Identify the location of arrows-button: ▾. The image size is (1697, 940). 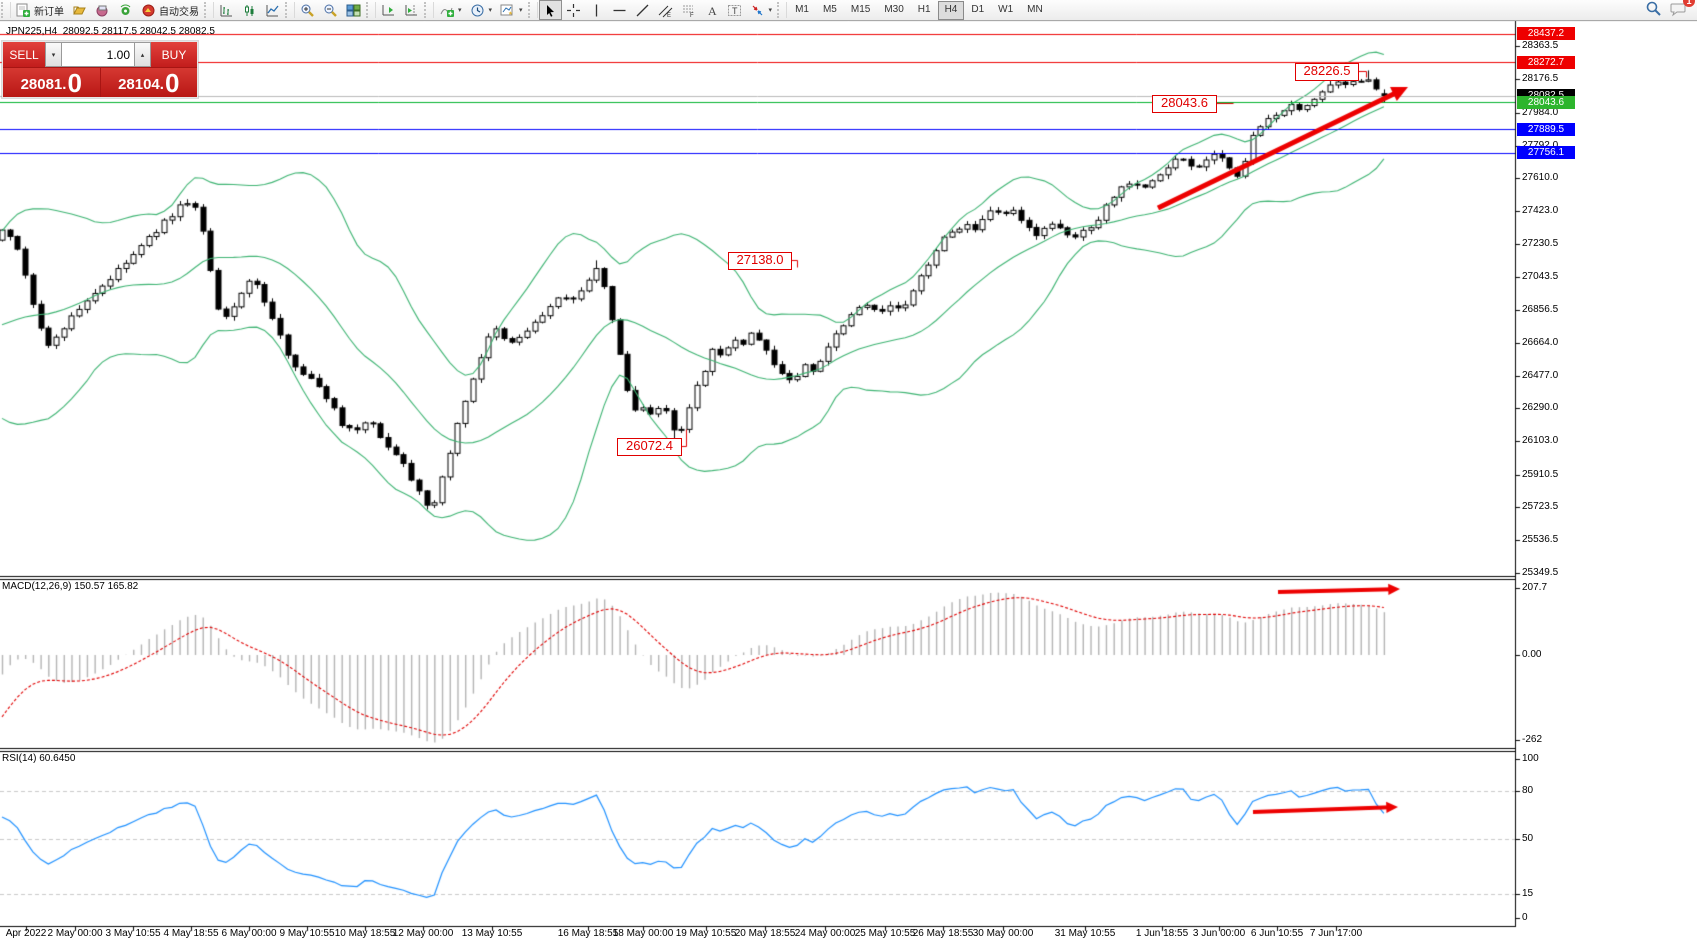
(761, 10).